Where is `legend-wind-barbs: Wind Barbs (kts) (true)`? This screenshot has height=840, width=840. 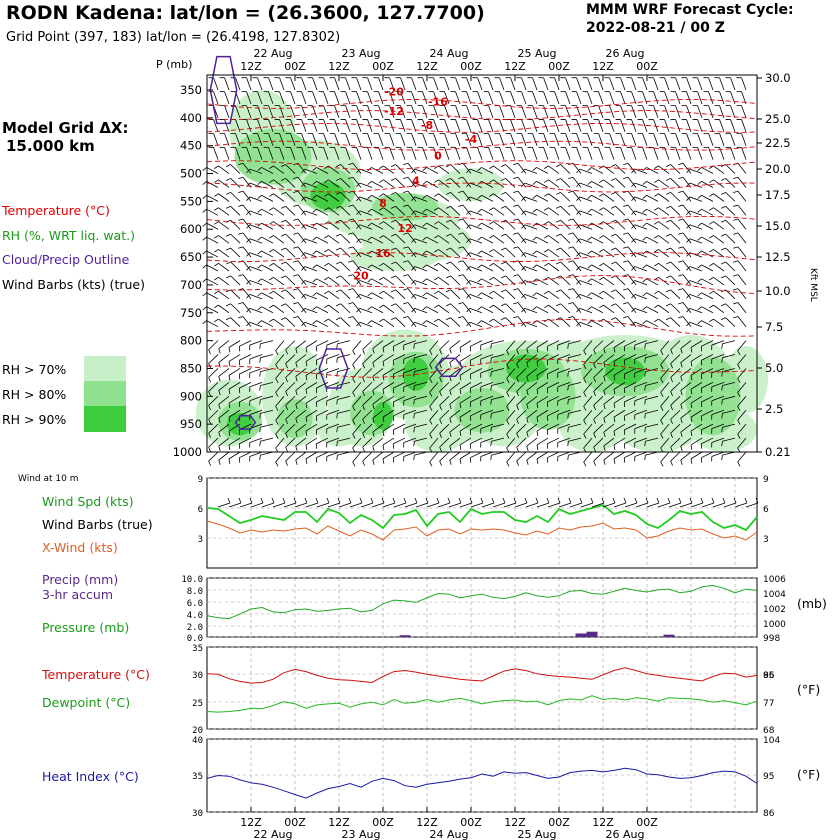
legend-wind-barbs: Wind Barbs (kts) (true) is located at coordinates (73, 284).